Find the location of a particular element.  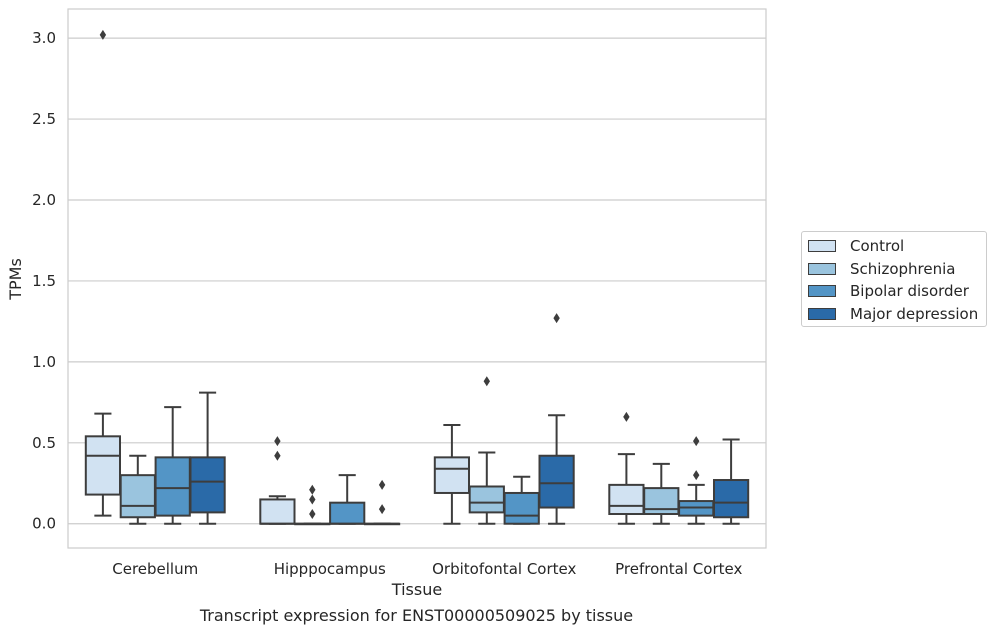

legend-label: Bipolar disorder is located at coordinates (909, 291).